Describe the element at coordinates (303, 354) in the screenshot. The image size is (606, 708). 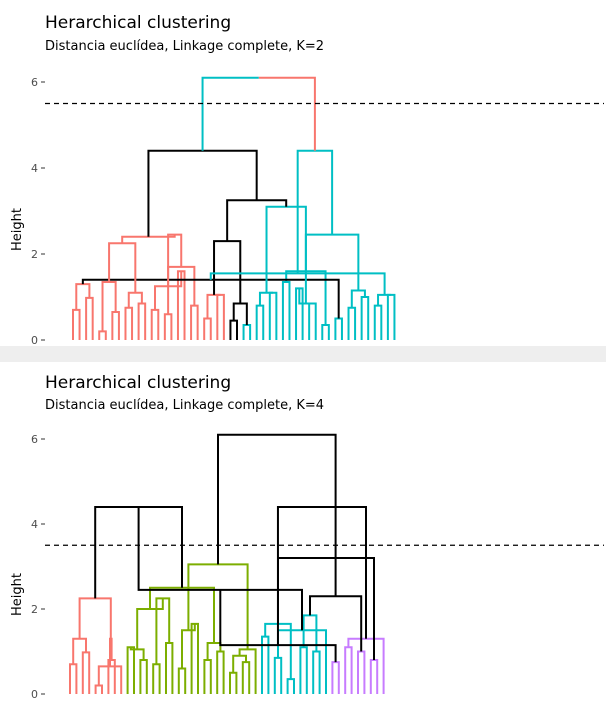
I see `panel-separator` at that location.